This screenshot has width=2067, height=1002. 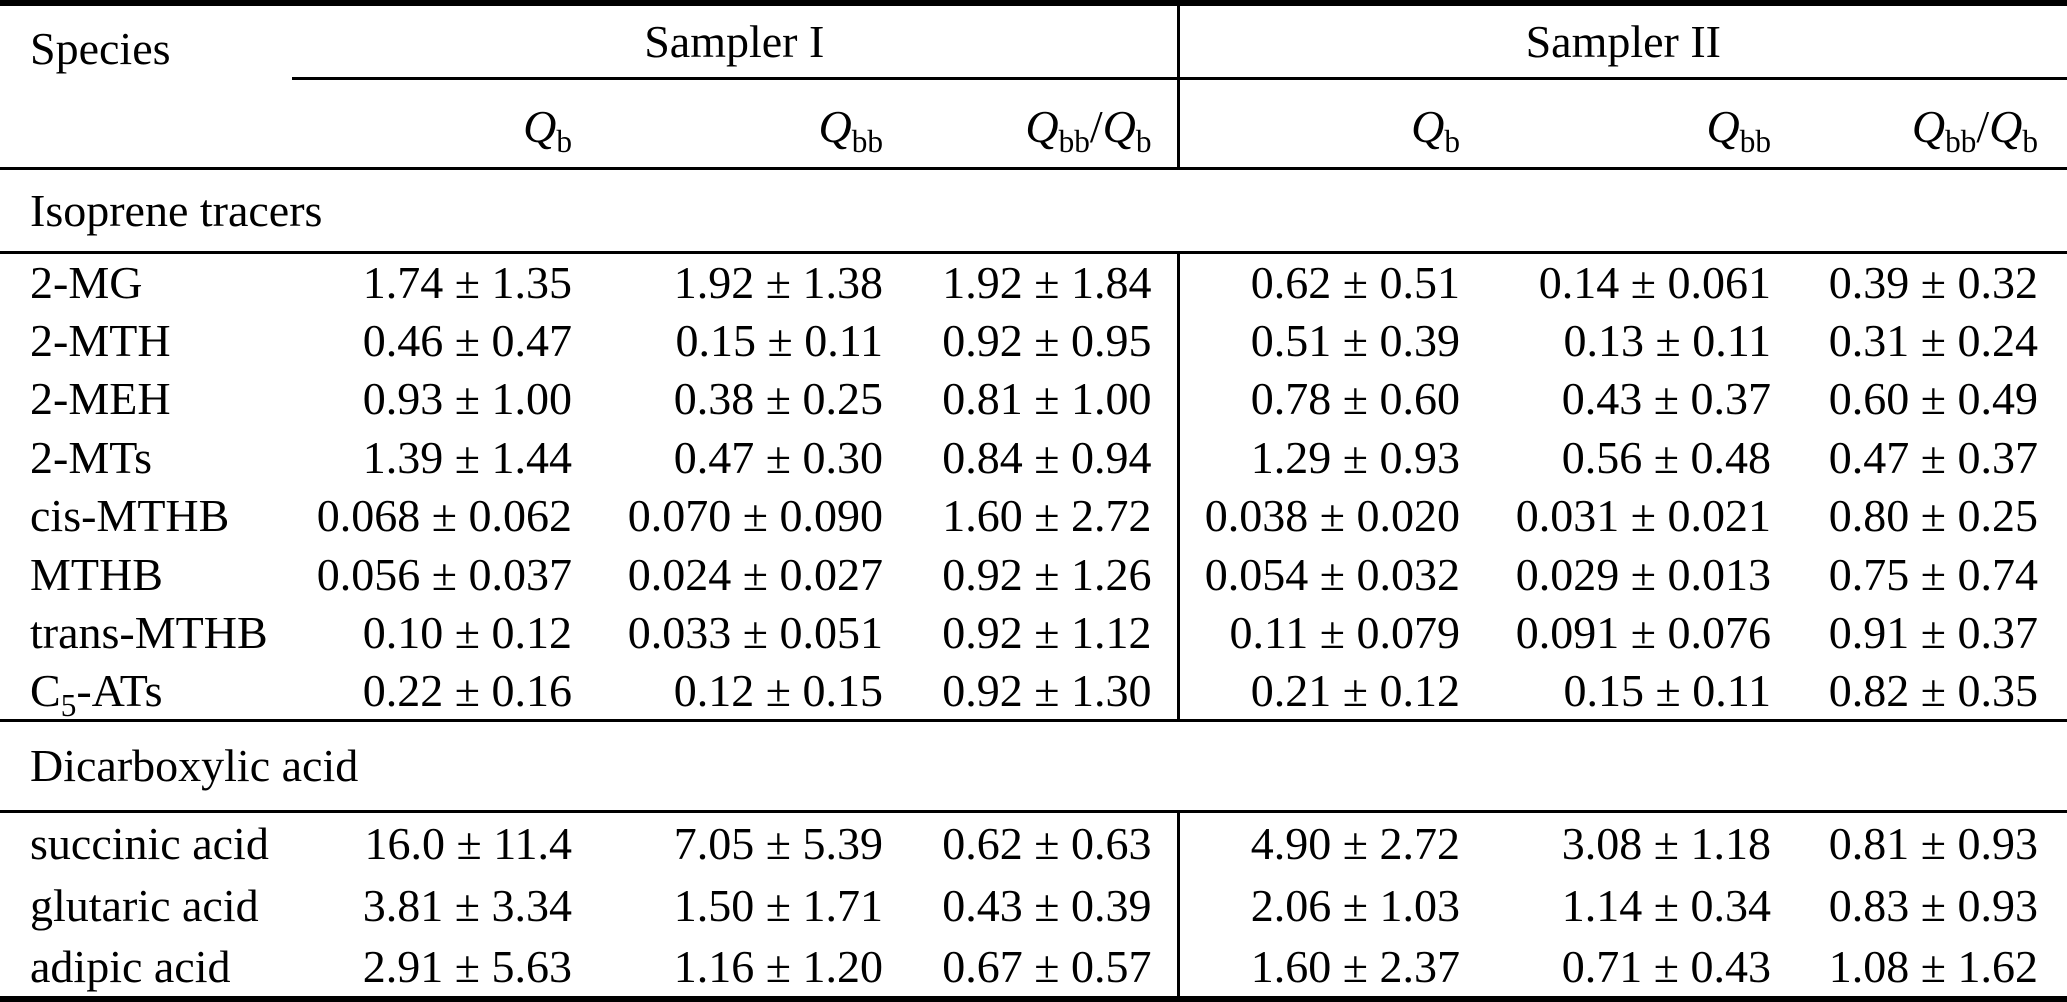 What do you see at coordinates (467, 283) in the screenshot?
I see `value-cell: 1.74 ± 1.35` at bounding box center [467, 283].